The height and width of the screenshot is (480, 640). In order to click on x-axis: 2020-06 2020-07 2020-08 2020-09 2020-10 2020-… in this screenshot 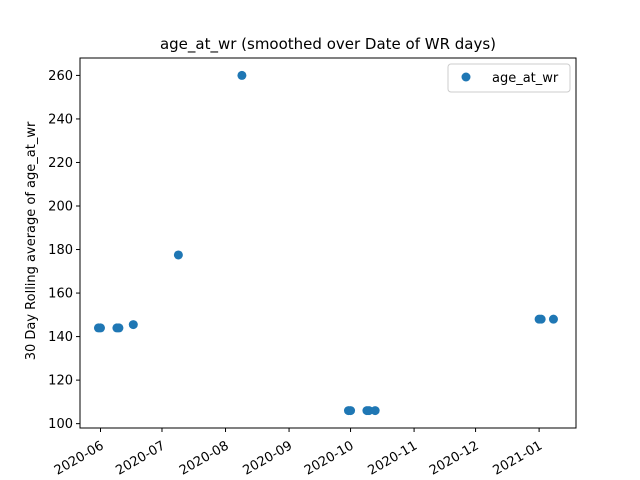, I will do `click(298, 453)`.